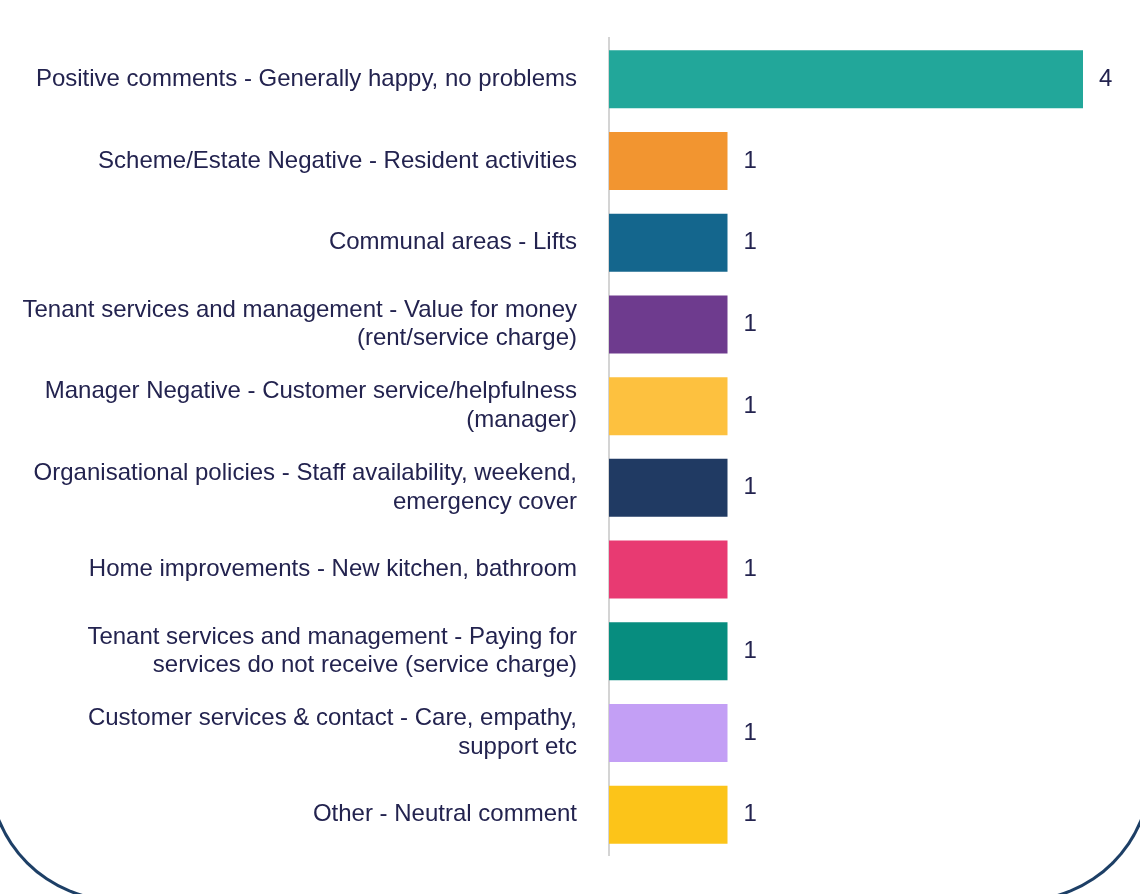  I want to click on y-tick-label: Customer services & contact - Care, empathy, support etc, so click(332, 731).